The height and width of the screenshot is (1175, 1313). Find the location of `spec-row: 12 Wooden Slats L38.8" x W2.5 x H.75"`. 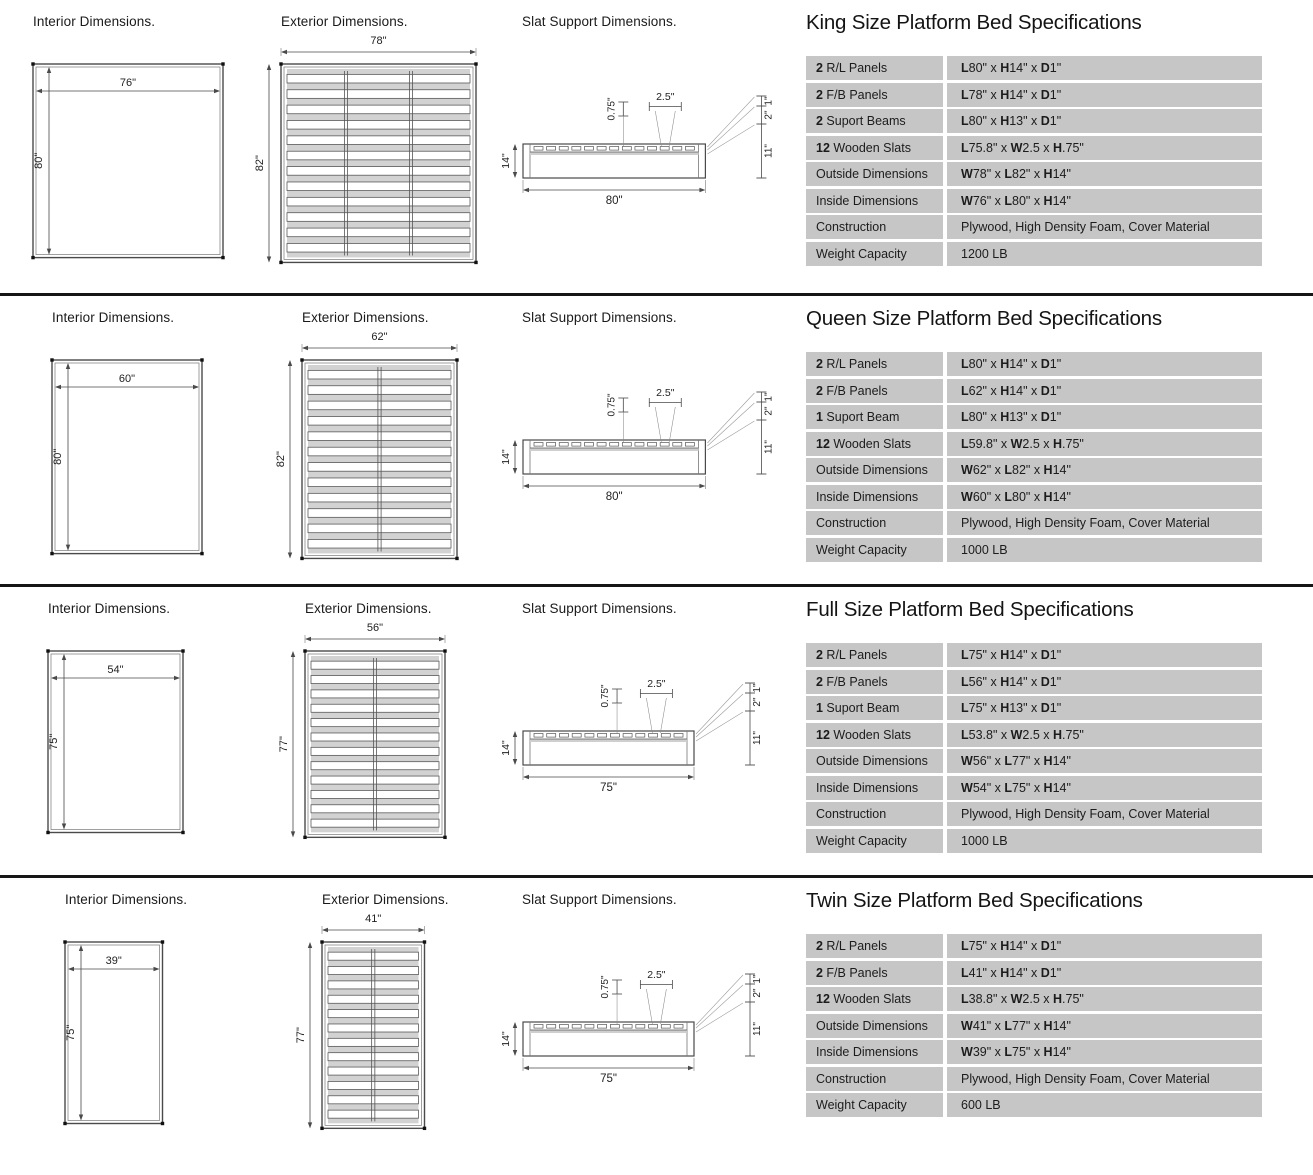

spec-row: 12 Wooden Slats L38.8" x W2.5 x H.75" is located at coordinates (1034, 999).